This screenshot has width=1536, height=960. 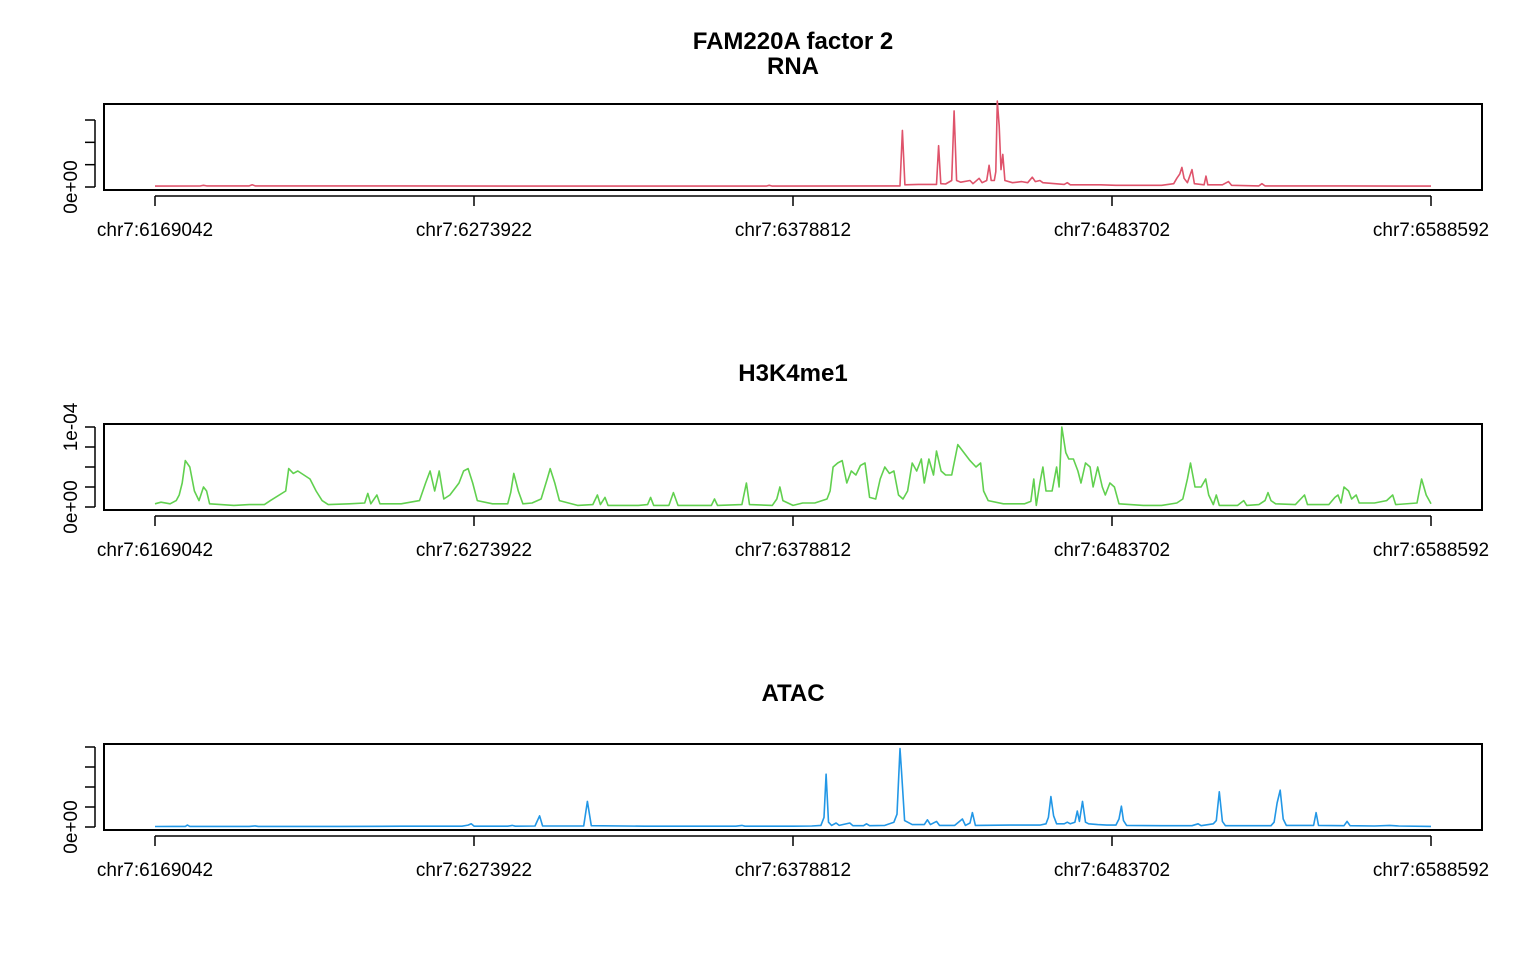 I want to click on series-line-h3k4me1, so click(x=793, y=466).